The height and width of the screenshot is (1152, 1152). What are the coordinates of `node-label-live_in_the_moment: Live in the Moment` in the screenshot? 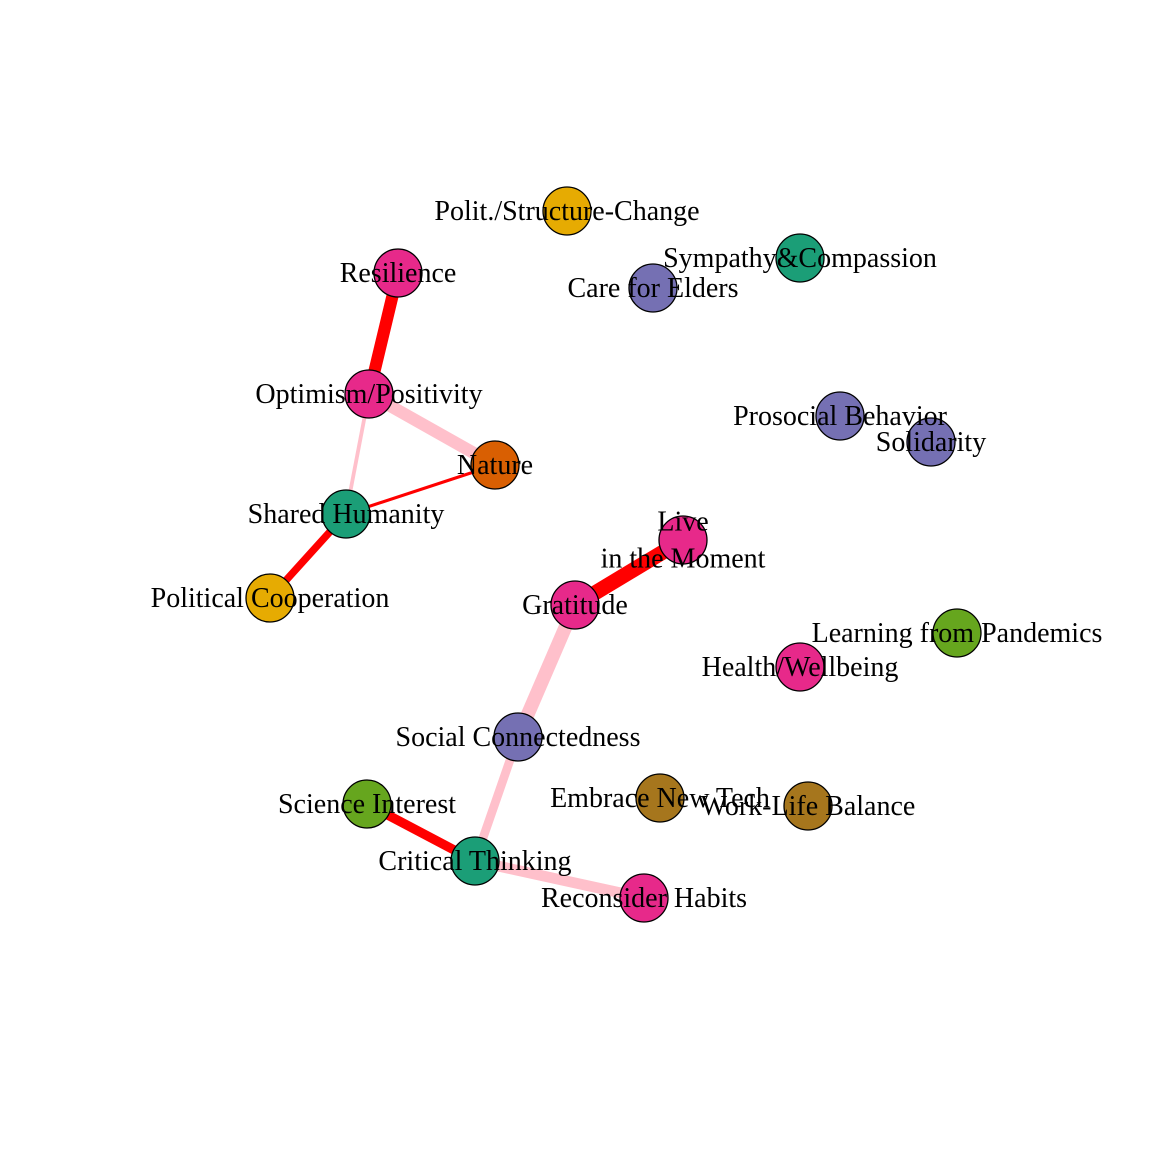 It's located at (683, 540).